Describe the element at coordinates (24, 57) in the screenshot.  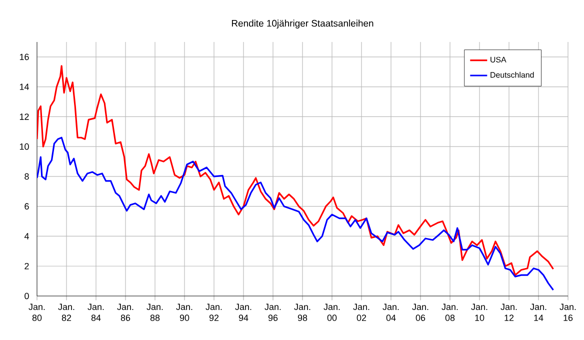
I see `y-tick-label: 16` at that location.